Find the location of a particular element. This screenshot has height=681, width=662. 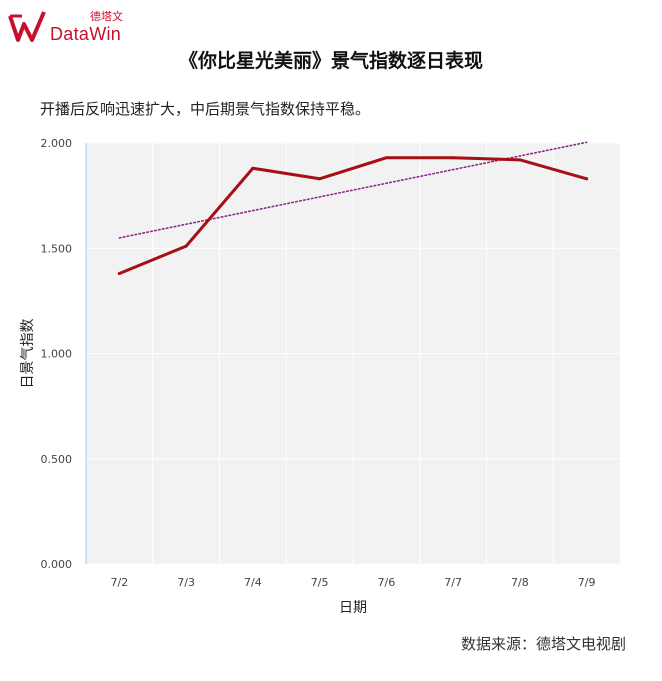

datawin-logo-icon is located at coordinates (27, 26).